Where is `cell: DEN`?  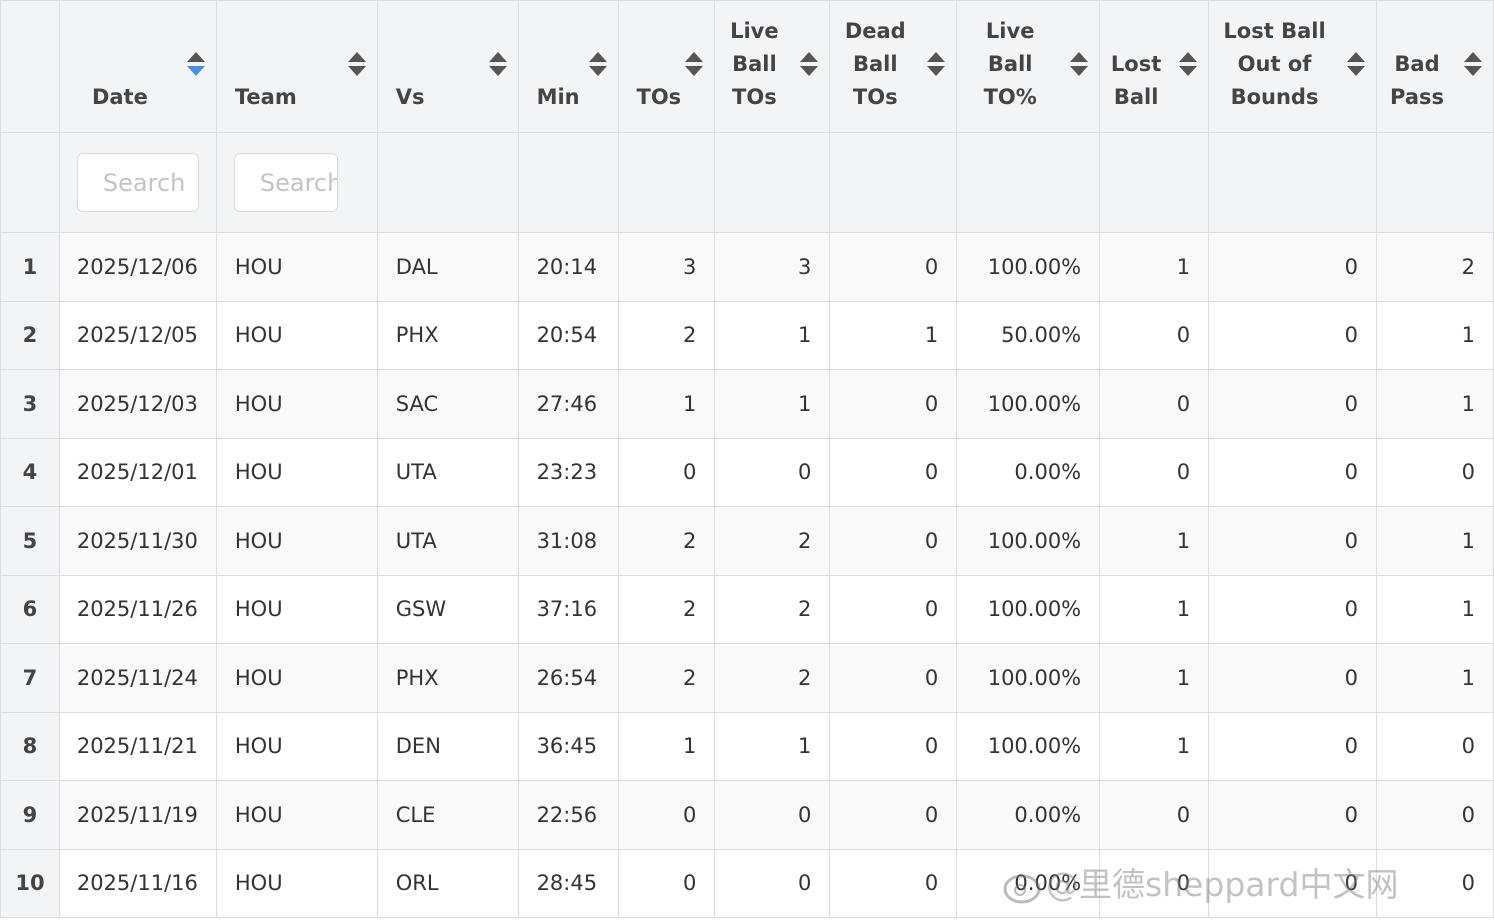 cell: DEN is located at coordinates (447, 746).